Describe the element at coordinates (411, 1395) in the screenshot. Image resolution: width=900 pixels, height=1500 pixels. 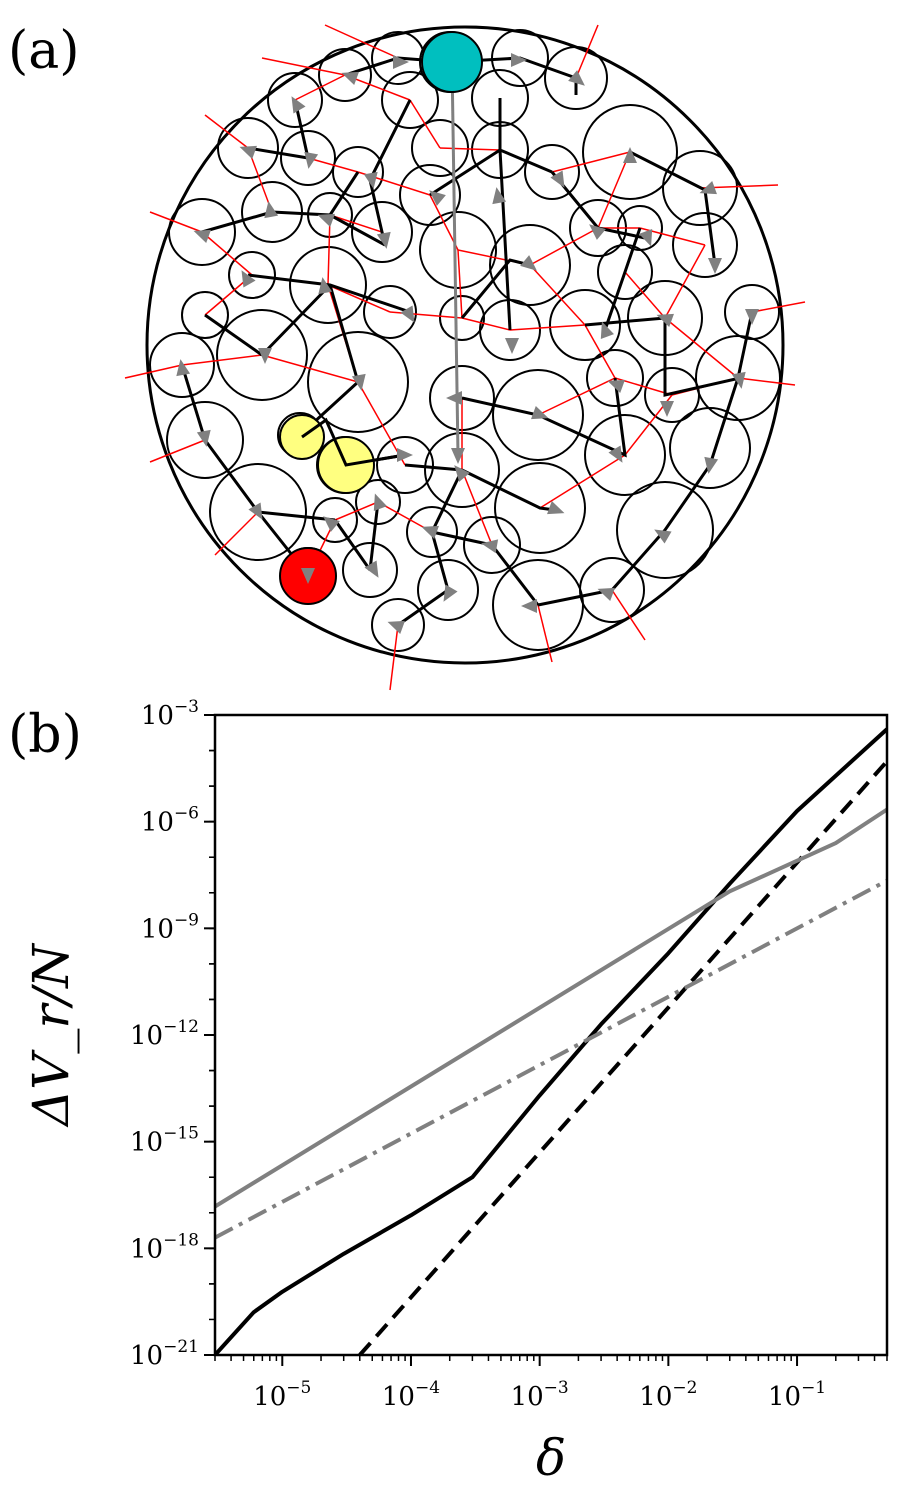
I see `x-tick-label: 10⁻⁴` at that location.